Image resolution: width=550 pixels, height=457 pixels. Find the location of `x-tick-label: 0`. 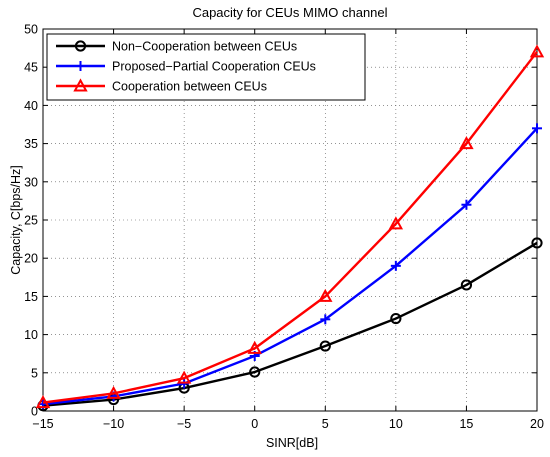

x-tick-label: 0 is located at coordinates (254, 424).